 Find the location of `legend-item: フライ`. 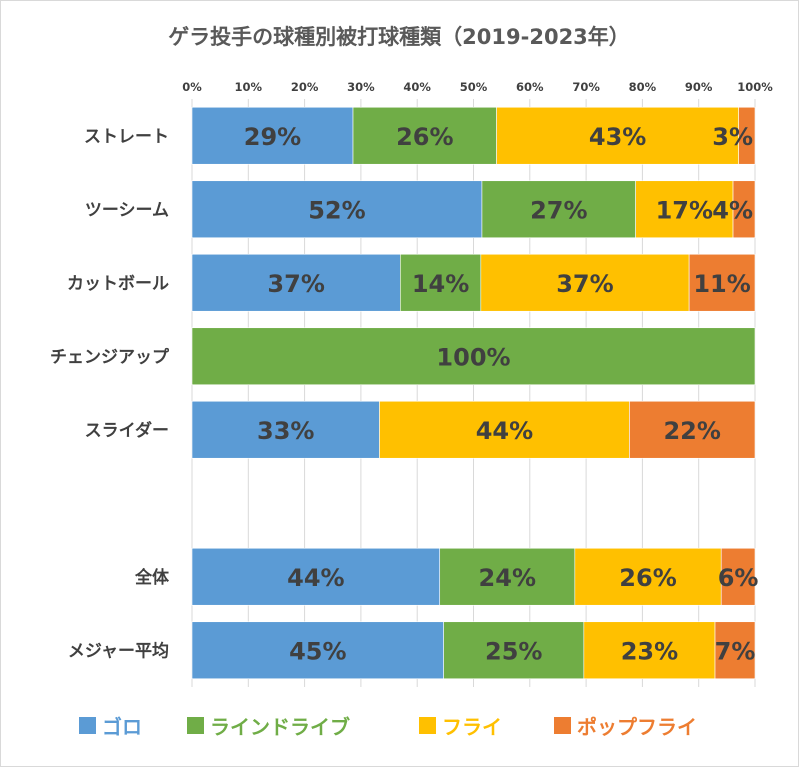

legend-item: フライ is located at coordinates (460, 727).